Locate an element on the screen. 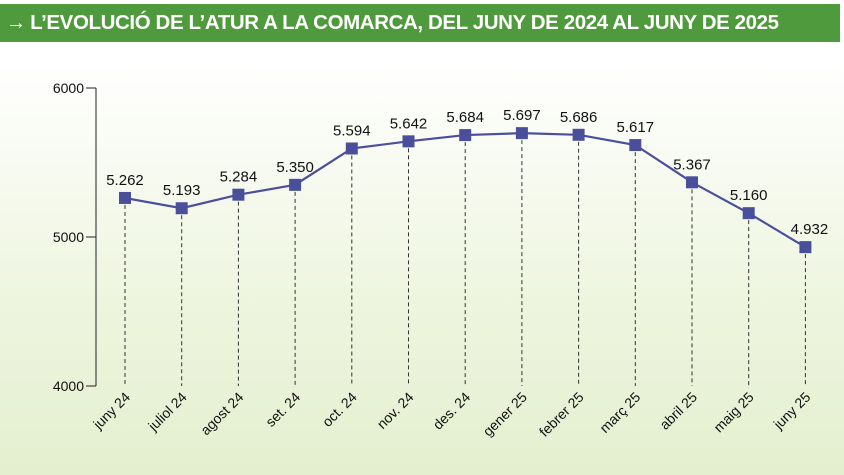 This screenshot has height=475, width=844. data-label: 5.697 is located at coordinates (522, 115).